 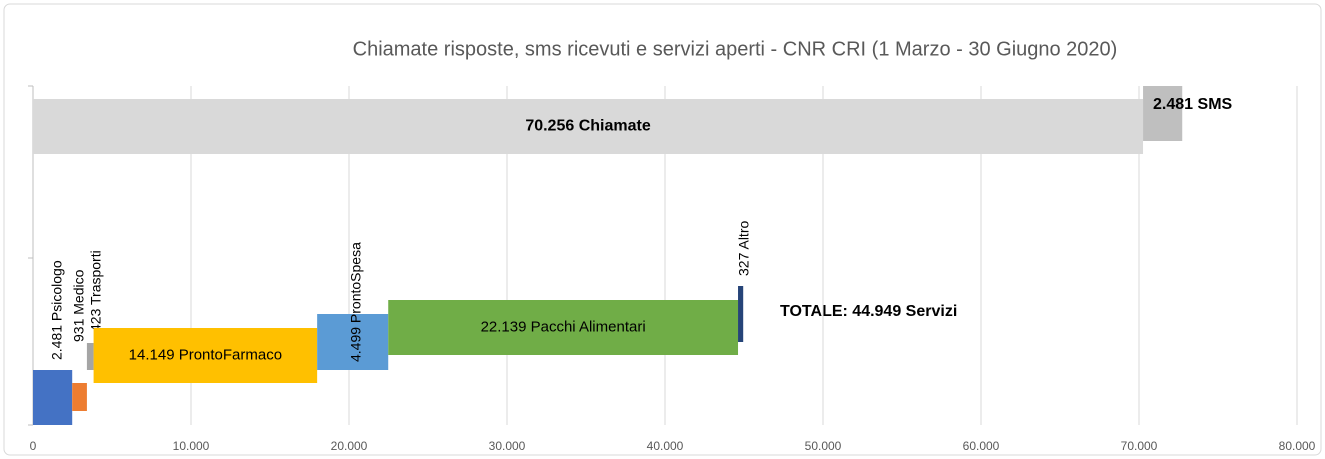 What do you see at coordinates (356, 302) in the screenshot?
I see `bar-label: 4.499 ProntoSpesa` at bounding box center [356, 302].